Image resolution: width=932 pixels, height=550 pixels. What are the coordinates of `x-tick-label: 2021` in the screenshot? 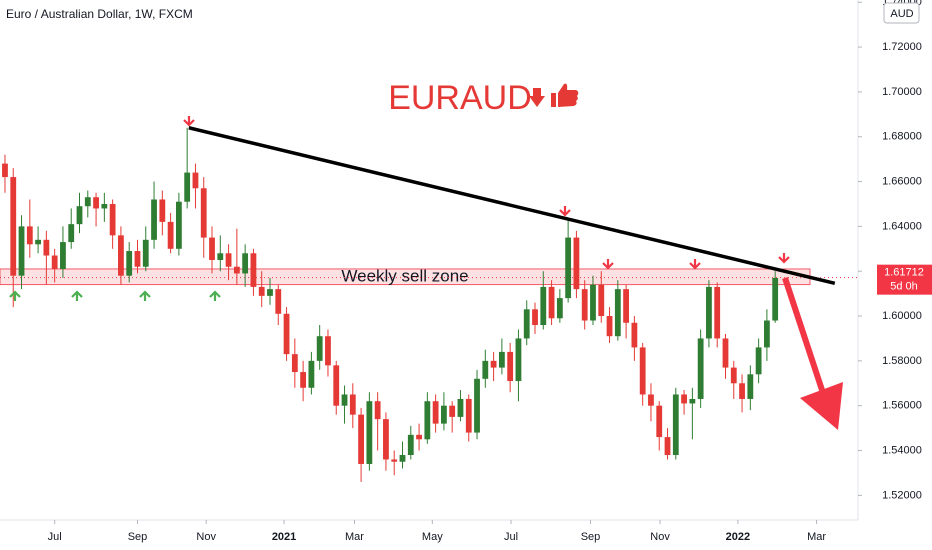 It's located at (284, 537).